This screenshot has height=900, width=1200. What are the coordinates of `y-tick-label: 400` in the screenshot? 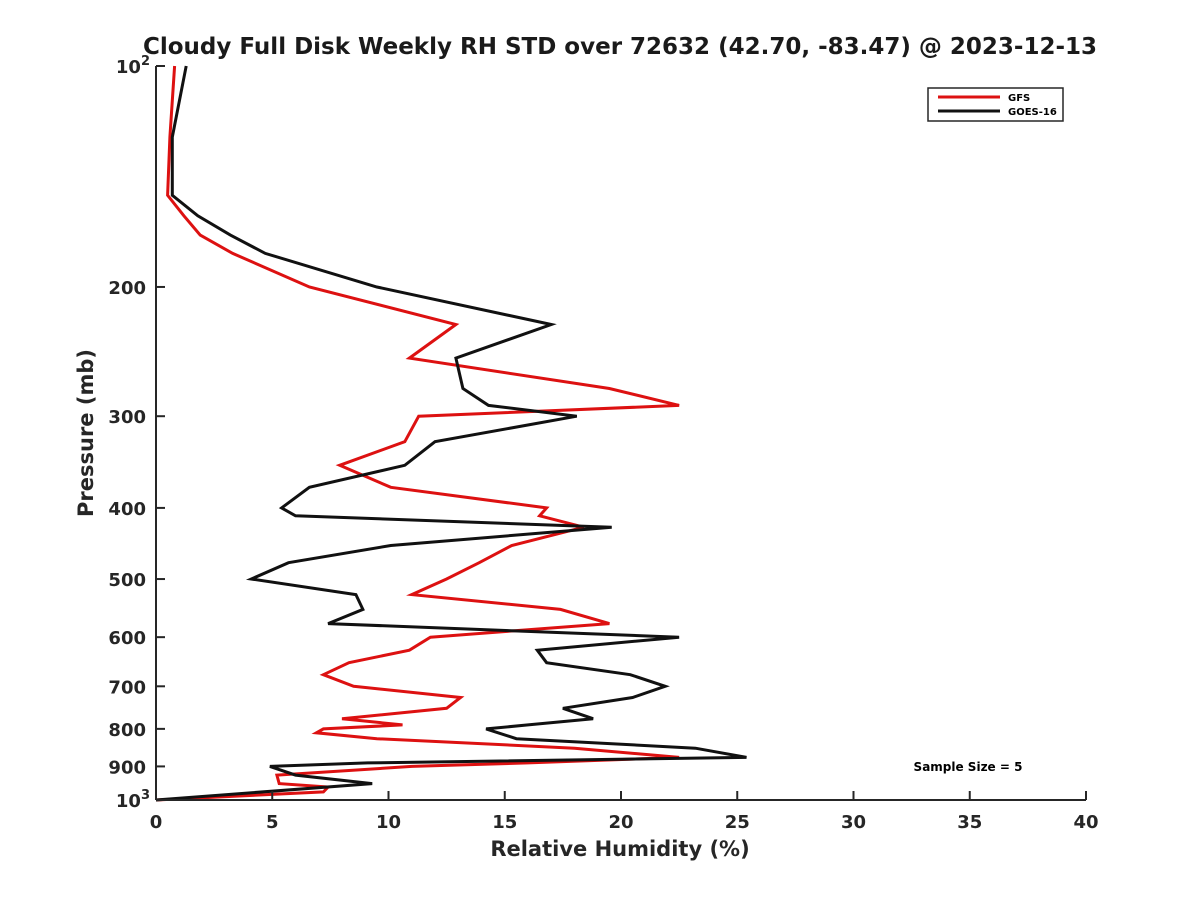 It's located at (127, 509).